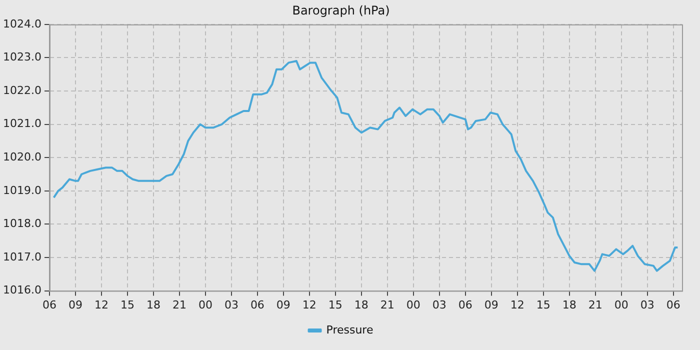 This screenshot has height=350, width=700. What do you see at coordinates (22, 23) in the screenshot?
I see `y-tick-label: 1024.0` at bounding box center [22, 23].